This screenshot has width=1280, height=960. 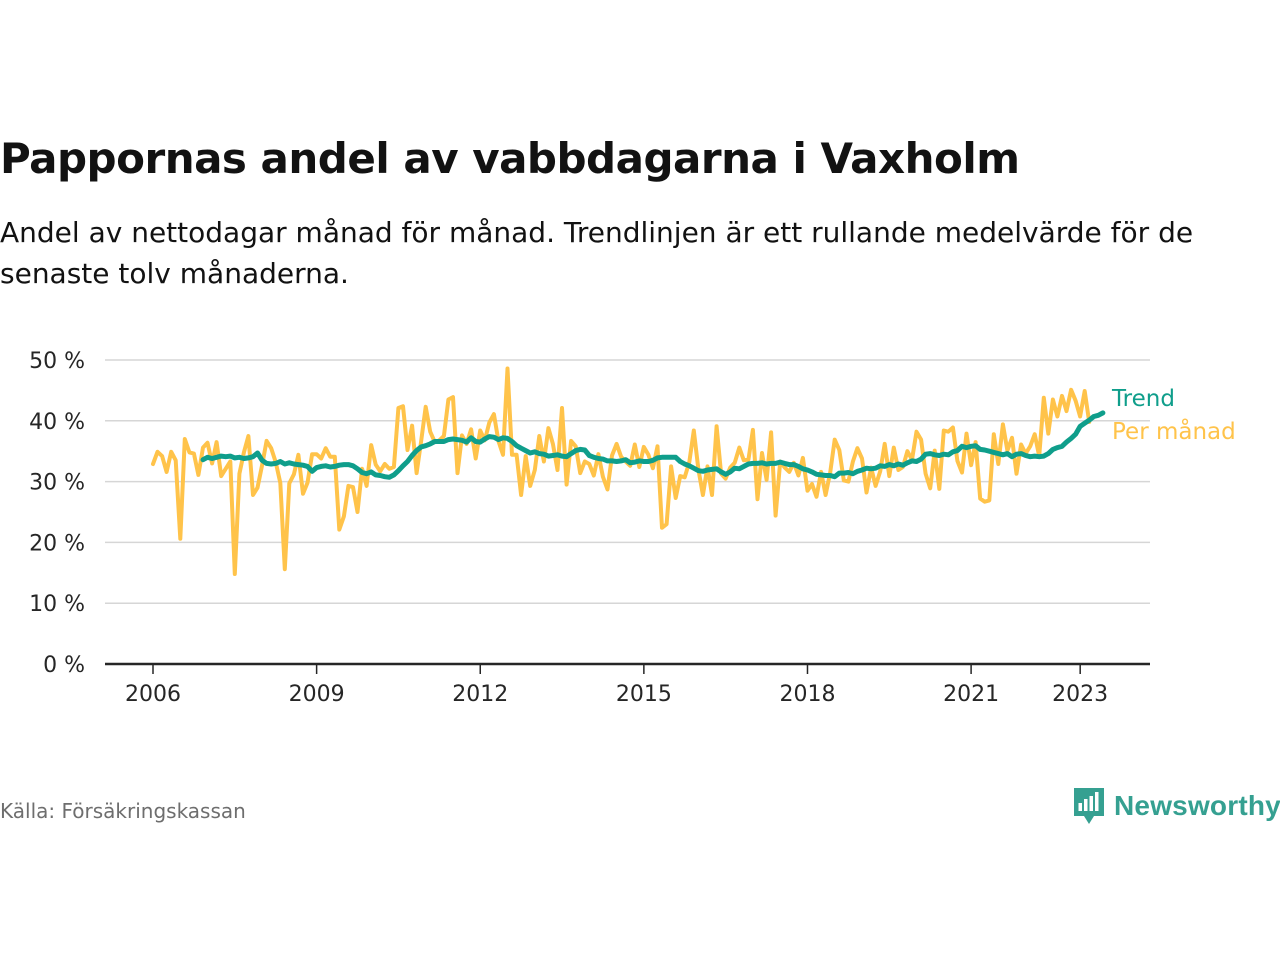 I want to click on y-tick-label-30: 30 %, so click(x=57, y=483).